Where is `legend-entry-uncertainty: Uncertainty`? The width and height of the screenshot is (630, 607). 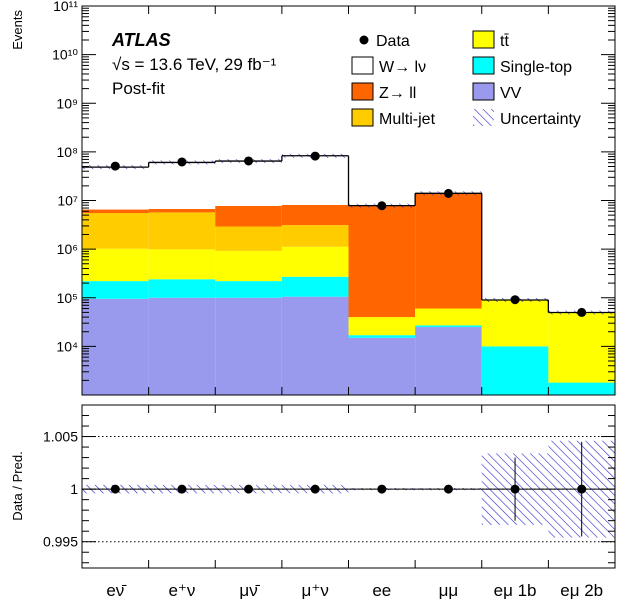 legend-entry-uncertainty: Uncertainty is located at coordinates (527, 118).